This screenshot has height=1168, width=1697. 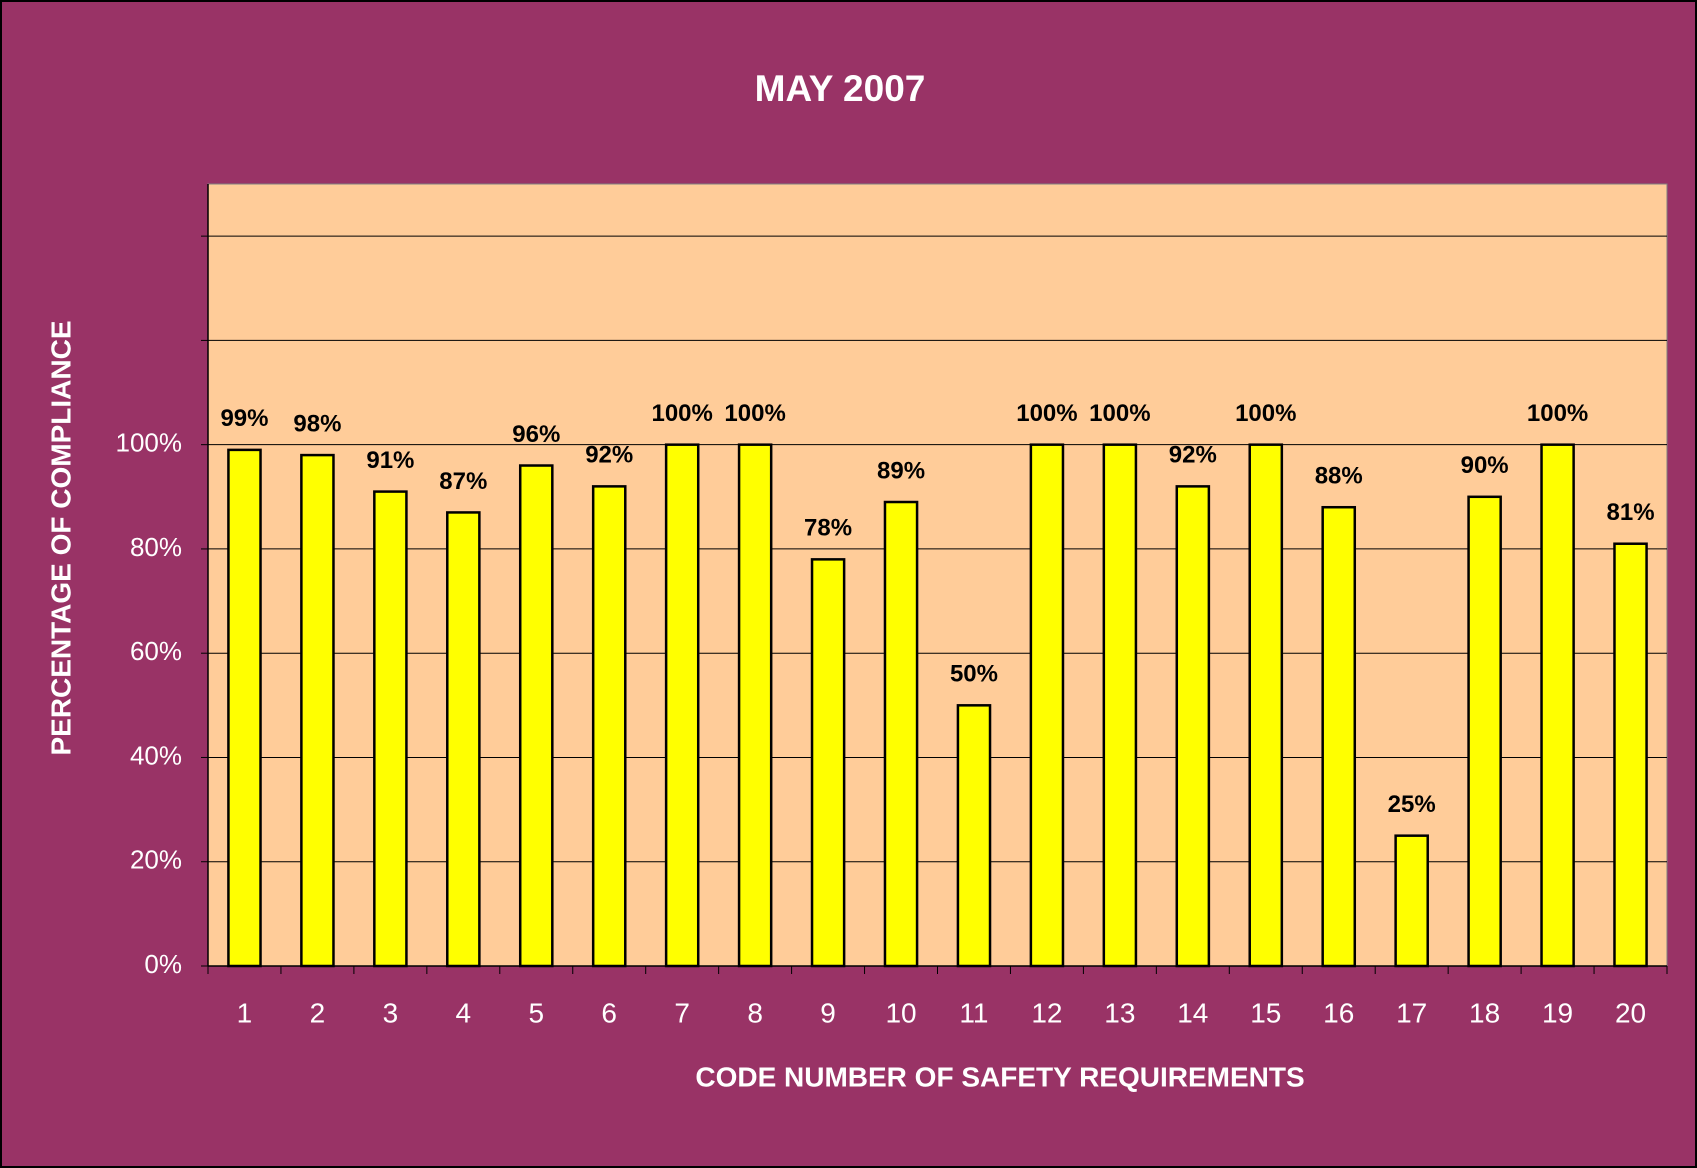 What do you see at coordinates (1557, 1012) in the screenshot?
I see `x-tick-label: 19` at bounding box center [1557, 1012].